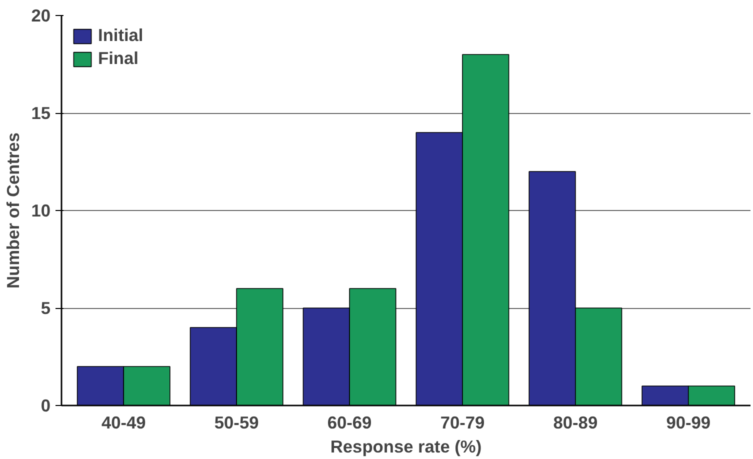 The width and height of the screenshot is (753, 459). I want to click on x-tick-label: 70-79, so click(462, 422).